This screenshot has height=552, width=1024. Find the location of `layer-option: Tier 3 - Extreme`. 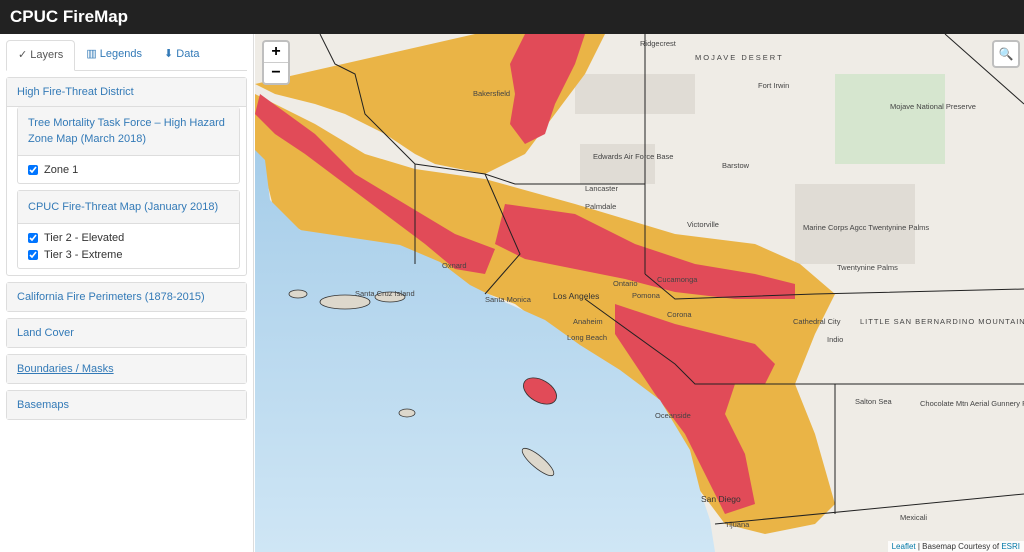

layer-option: Tier 3 - Extreme is located at coordinates (128, 254).